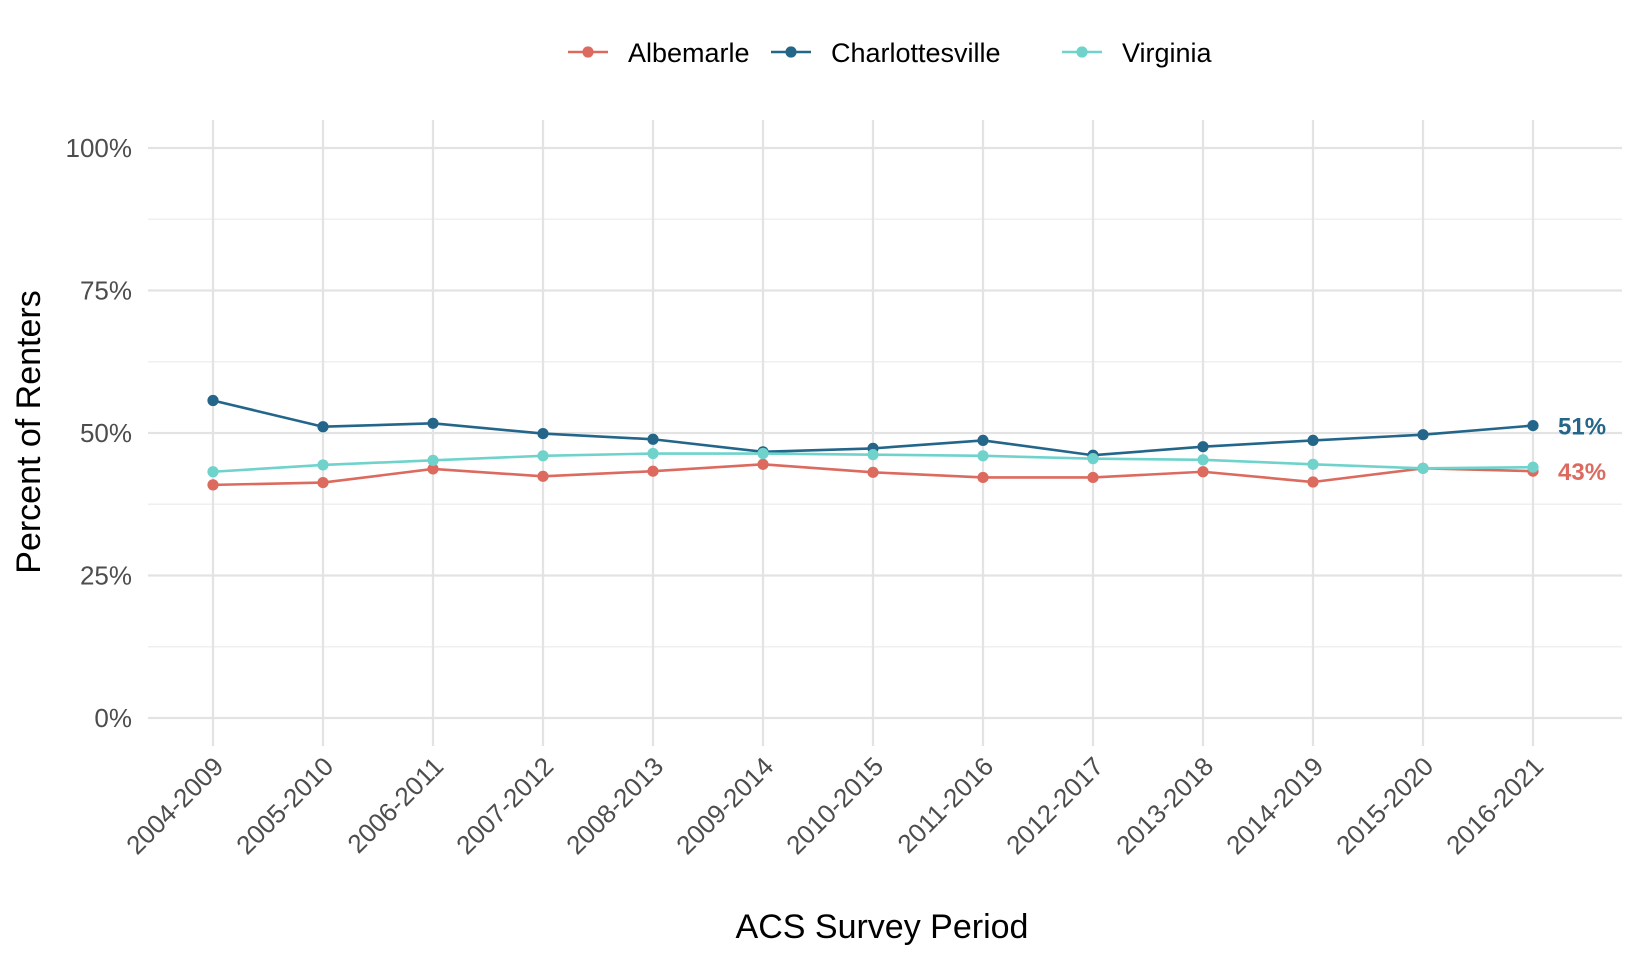 This screenshot has width=1632, height=965. Describe the element at coordinates (29, 431) in the screenshot. I see `y-axis-title: Percent of Renters` at that location.